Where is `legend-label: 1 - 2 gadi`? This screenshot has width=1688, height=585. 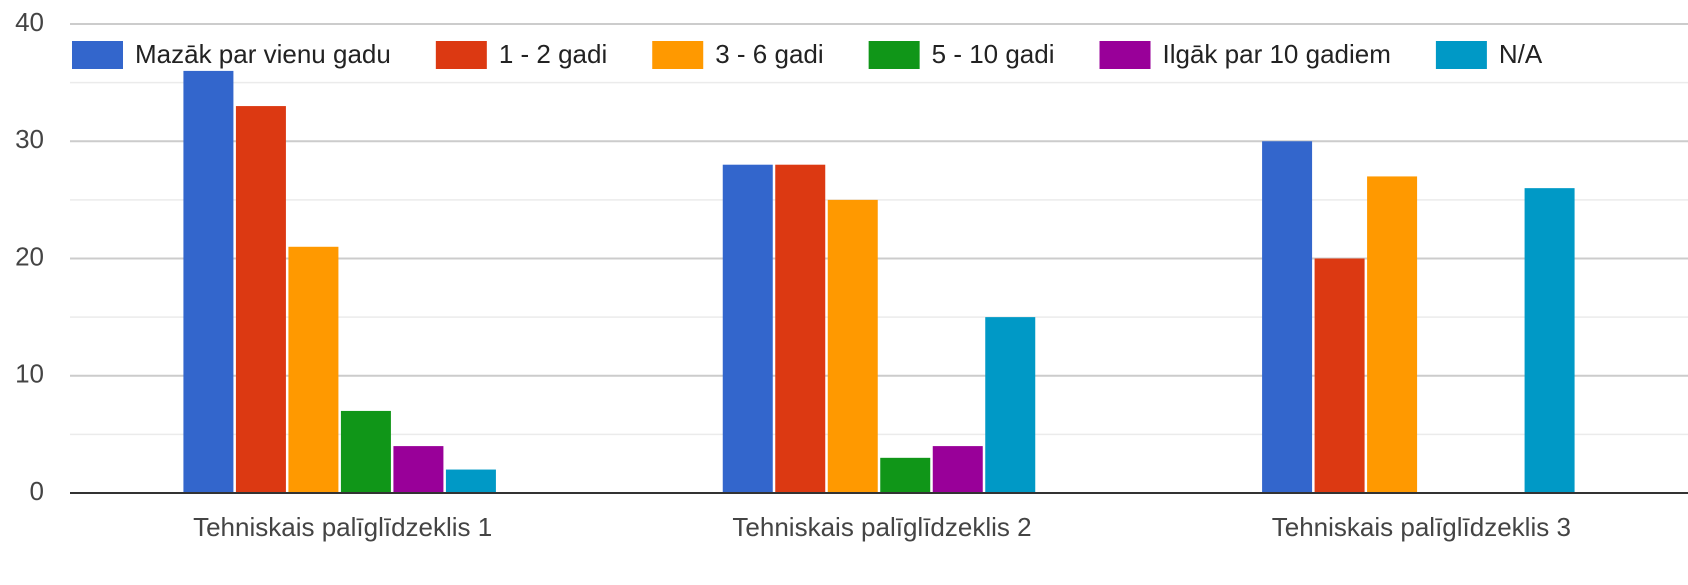
legend-label: 1 - 2 gadi is located at coordinates (553, 54).